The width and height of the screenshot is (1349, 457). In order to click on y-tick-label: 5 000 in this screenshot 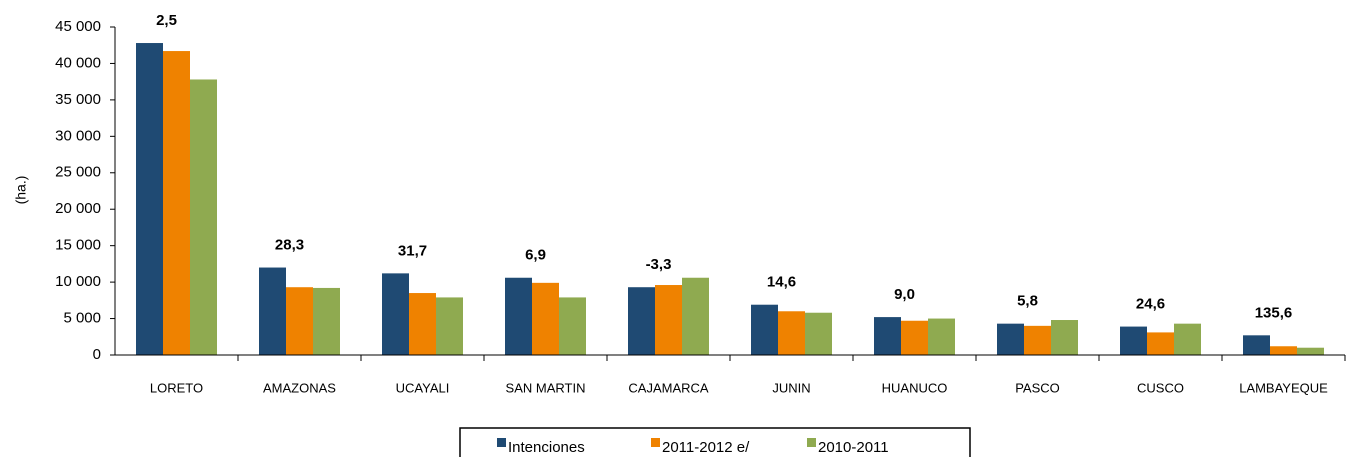, I will do `click(82, 318)`.